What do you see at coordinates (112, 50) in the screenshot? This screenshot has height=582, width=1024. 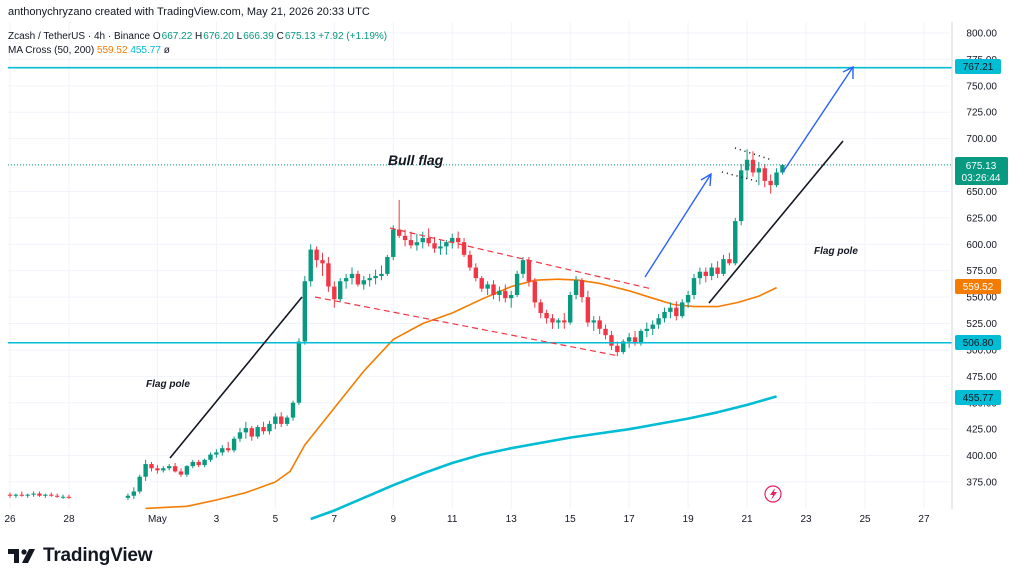 I see `ma50-value: 559.52` at bounding box center [112, 50].